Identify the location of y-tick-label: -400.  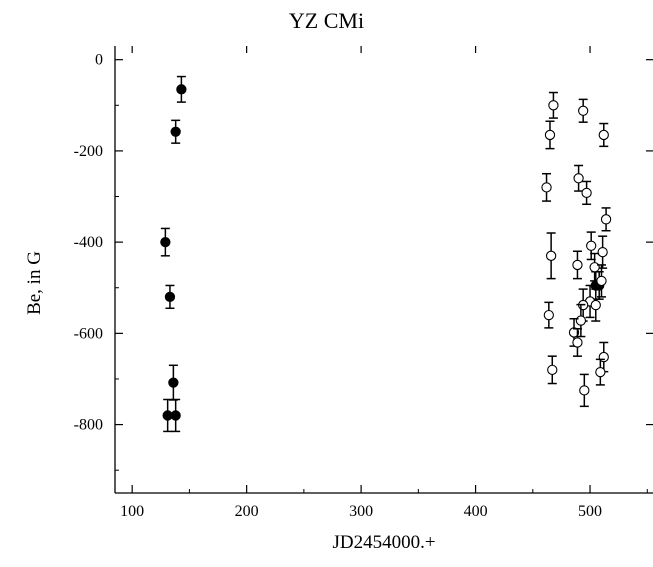
(88, 242).